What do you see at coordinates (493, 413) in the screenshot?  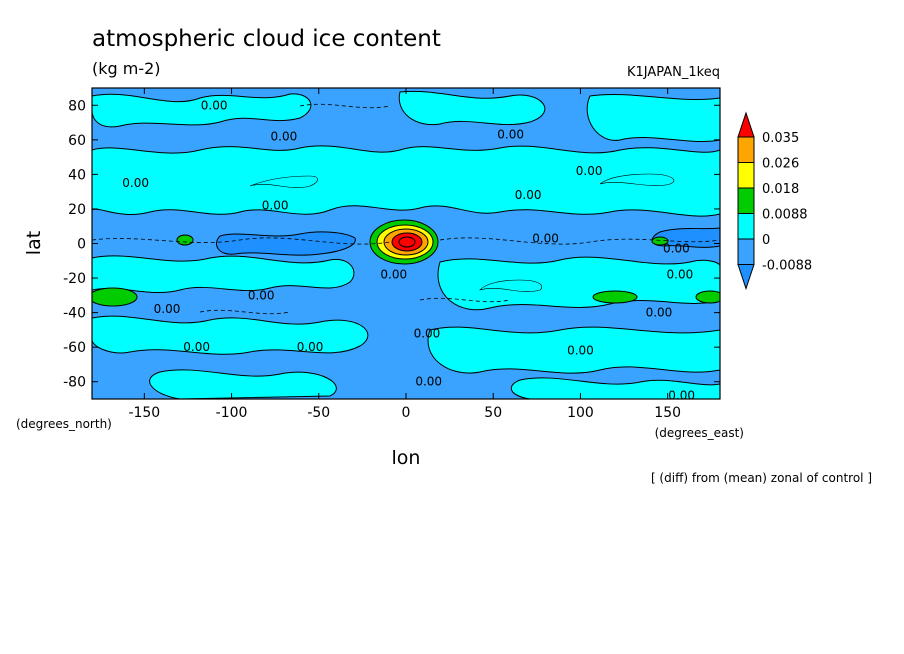 I see `x-tick-label: 50` at bounding box center [493, 413].